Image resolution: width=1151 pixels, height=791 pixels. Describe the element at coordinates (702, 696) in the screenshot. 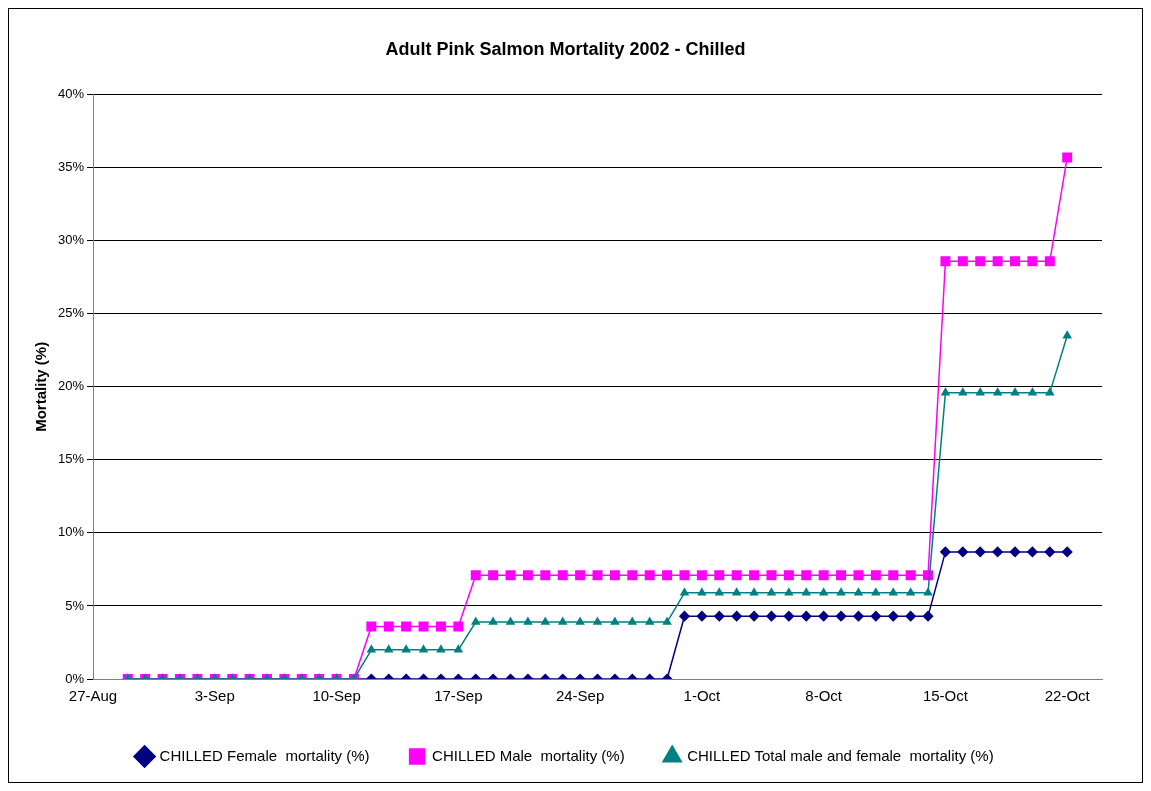

I see `x-tick-label: 1-Oct` at that location.